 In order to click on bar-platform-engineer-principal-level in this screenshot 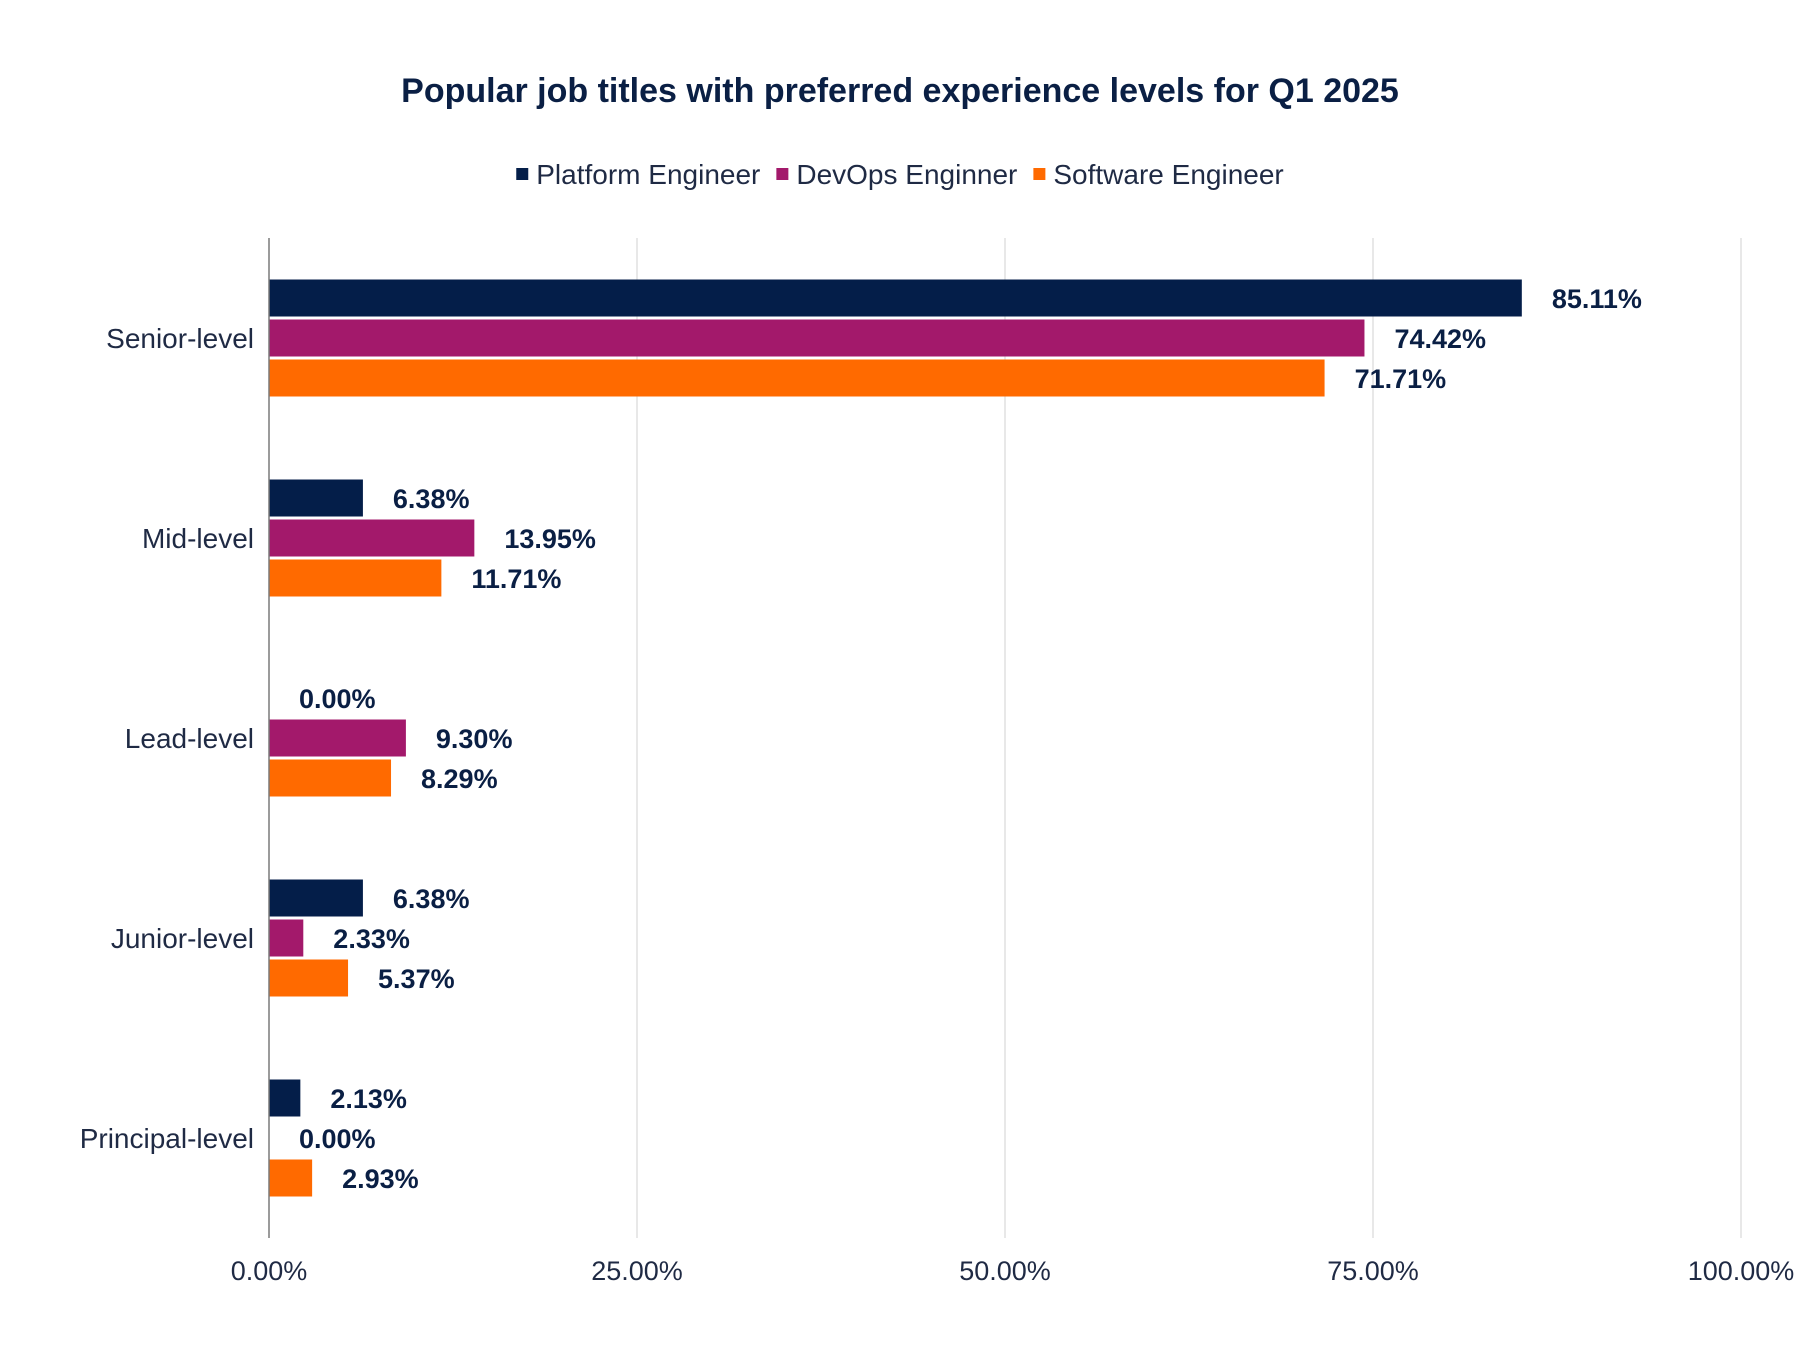, I will do `click(285, 1098)`.